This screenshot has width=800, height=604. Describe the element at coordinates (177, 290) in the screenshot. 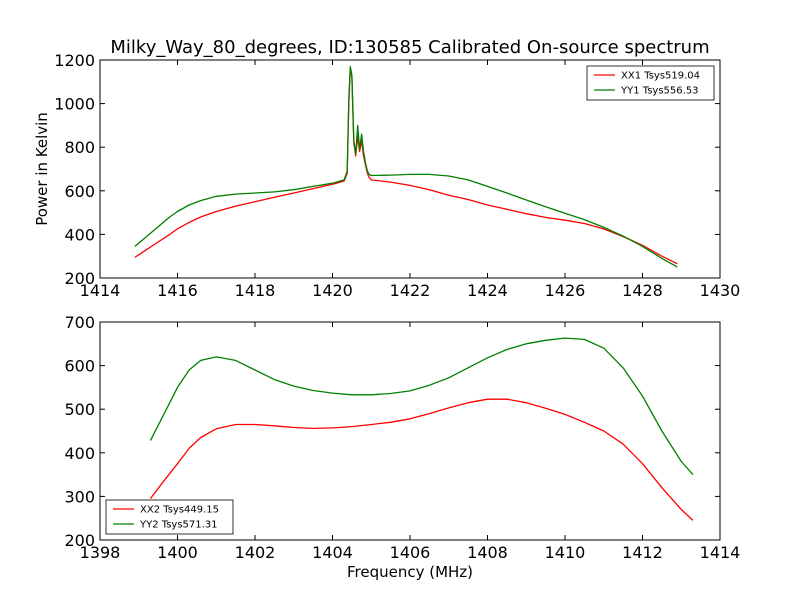

I see `x-tick-label: 1416` at that location.